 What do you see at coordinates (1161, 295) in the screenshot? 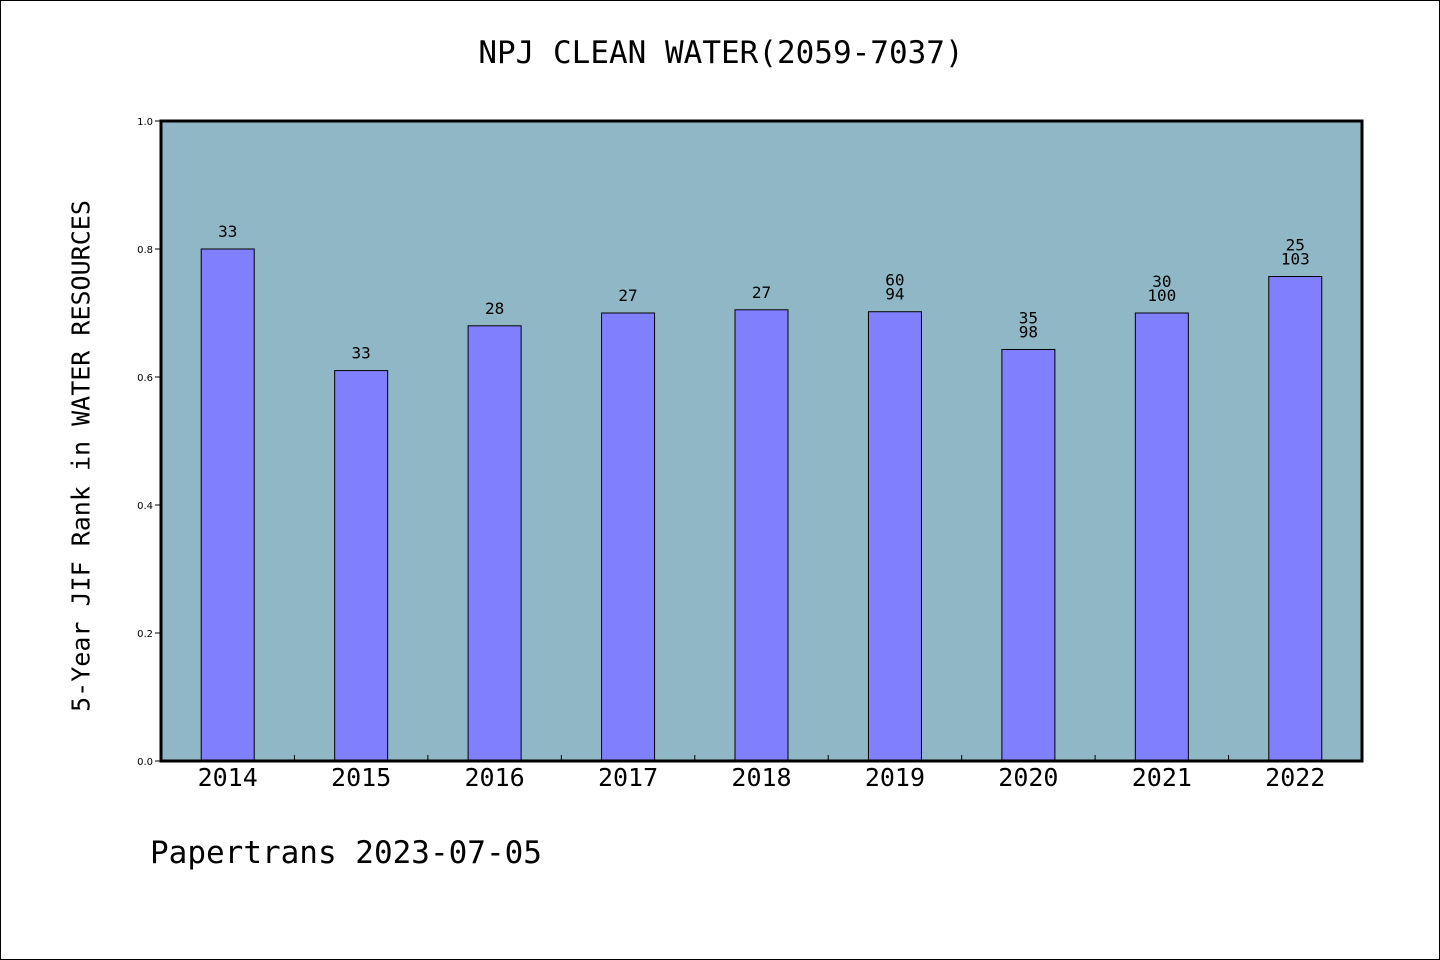
I see `bar-rank-label: 100` at bounding box center [1161, 295].